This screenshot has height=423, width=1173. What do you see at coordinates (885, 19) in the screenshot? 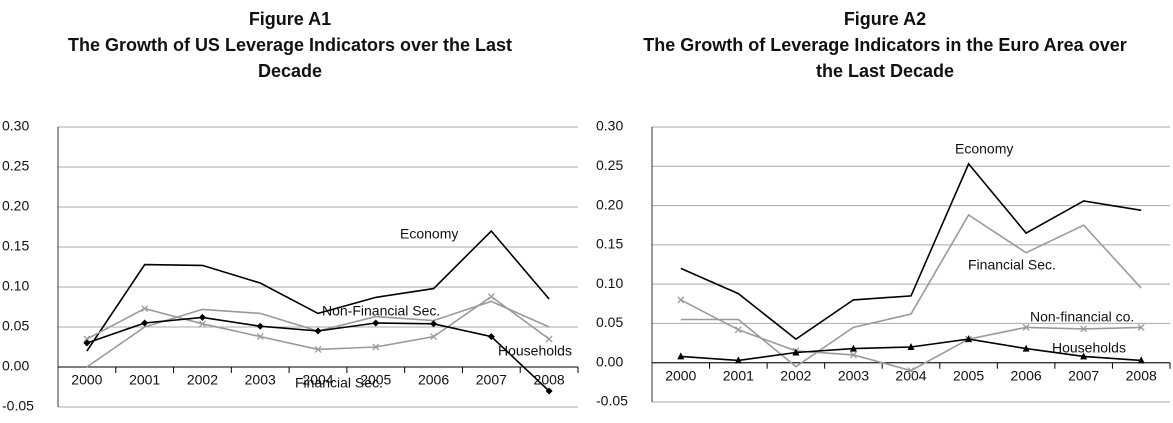
I see `chart-title: Figure A2` at bounding box center [885, 19].